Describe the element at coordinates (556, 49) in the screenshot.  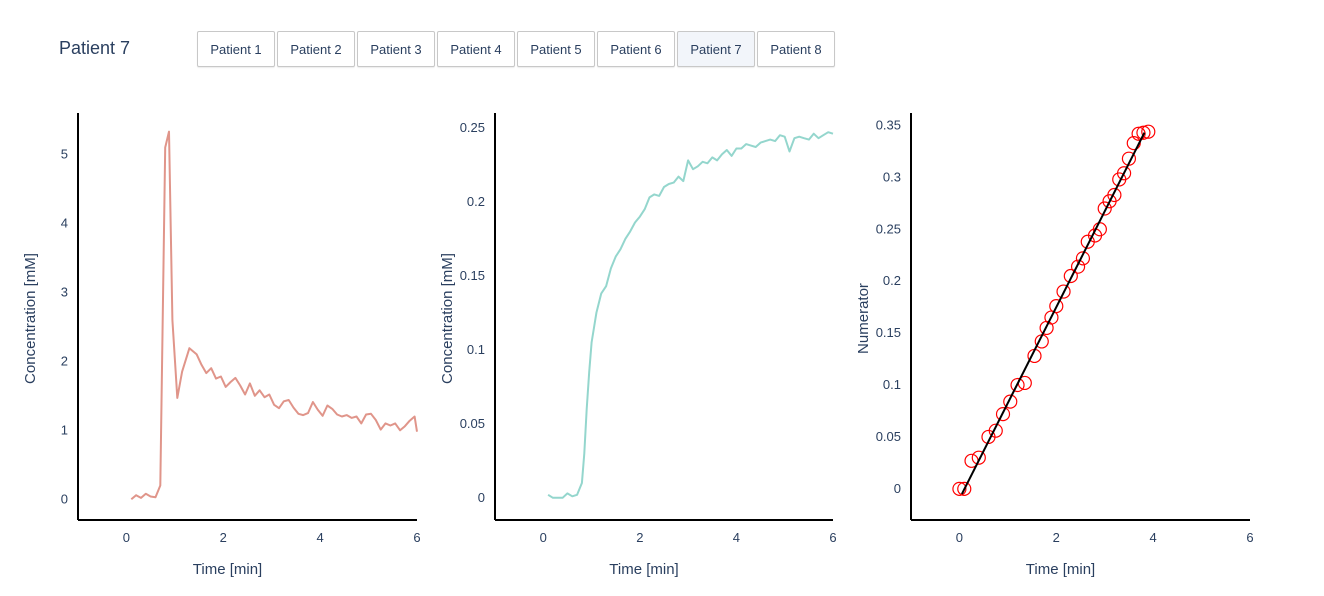
I see `tab-patient-5: Patient 5` at that location.